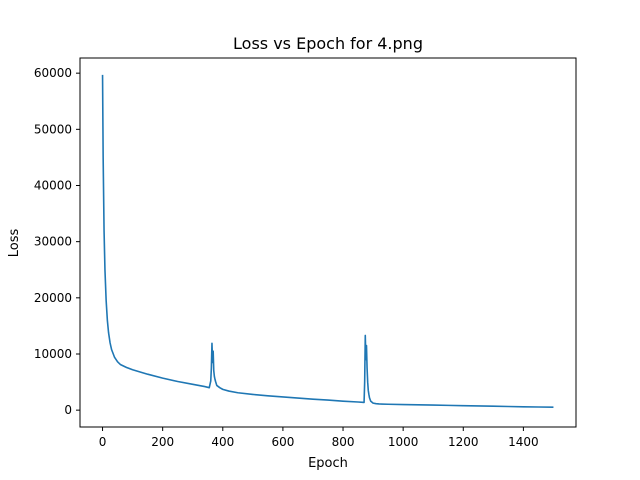 This screenshot has height=480, width=640. Describe the element at coordinates (53, 298) in the screenshot. I see `y-tick-label: 20000` at that location.